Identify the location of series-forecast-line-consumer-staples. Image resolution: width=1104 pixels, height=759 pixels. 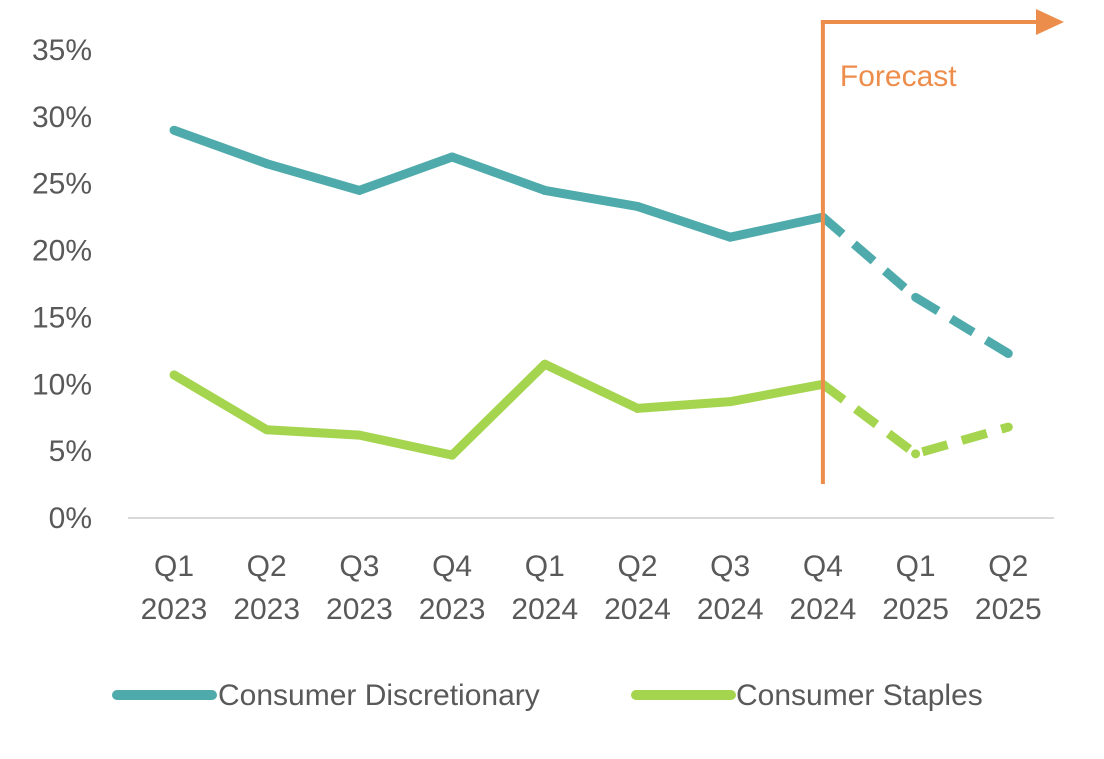
(915, 419).